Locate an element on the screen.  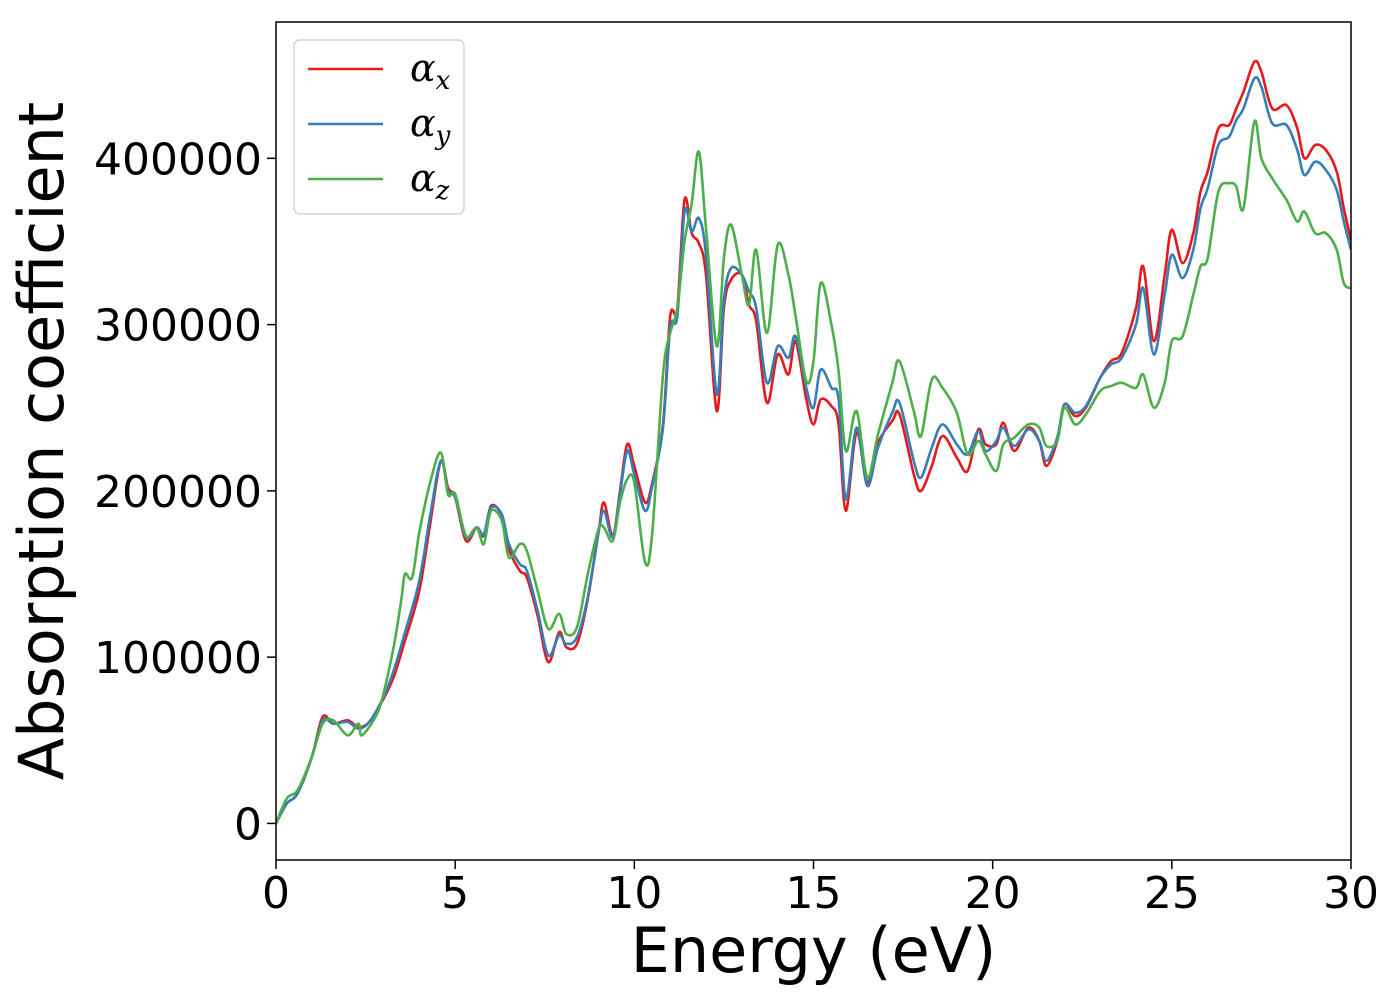
y-axis: 0 100000 200000 300000 400000 is located at coordinates (185, 492).